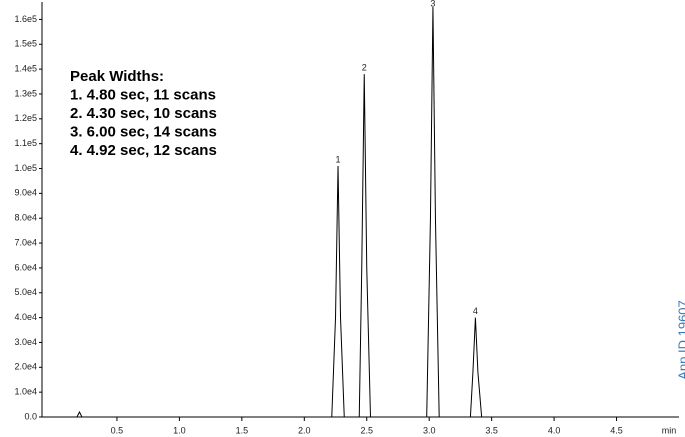 This screenshot has width=685, height=437. What do you see at coordinates (117, 76) in the screenshot?
I see `annotation-line: Peak Widths:` at bounding box center [117, 76].